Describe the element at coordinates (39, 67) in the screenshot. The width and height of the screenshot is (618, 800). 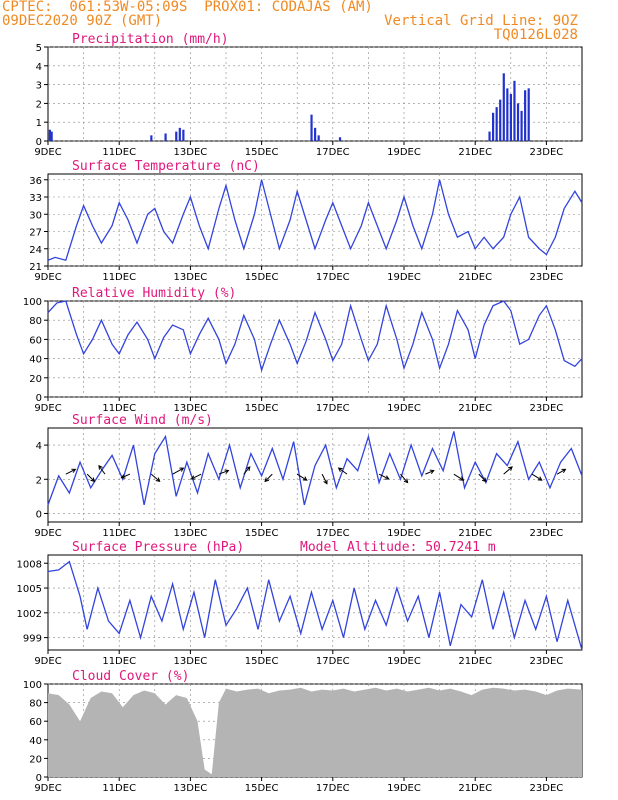
I see `precipitation-ytick-label: 4` at that location.